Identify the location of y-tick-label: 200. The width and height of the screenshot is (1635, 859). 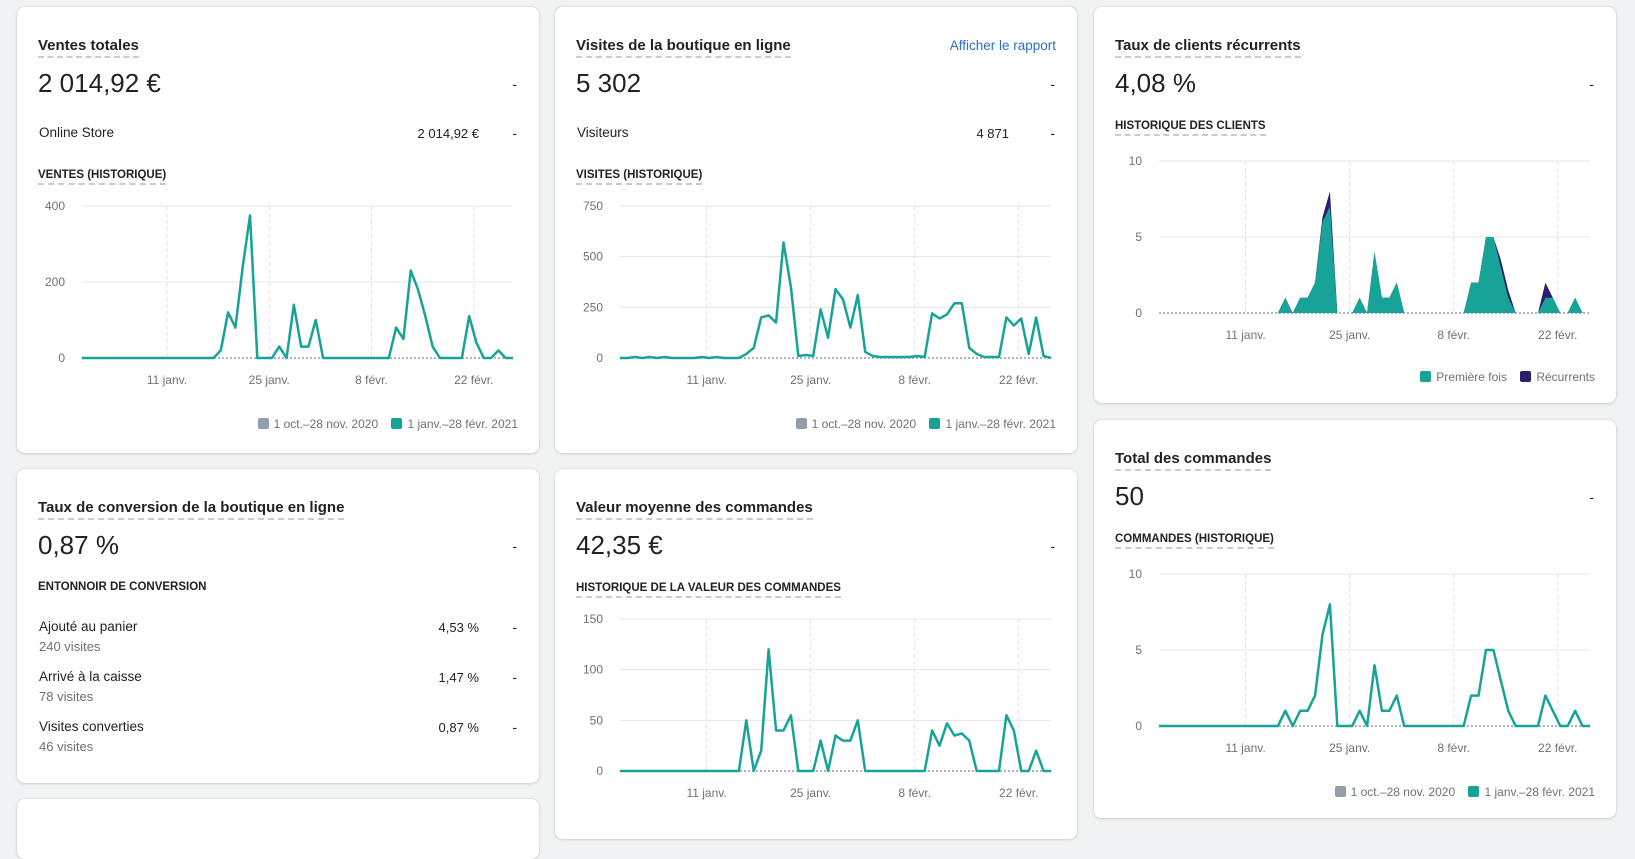
(55, 282).